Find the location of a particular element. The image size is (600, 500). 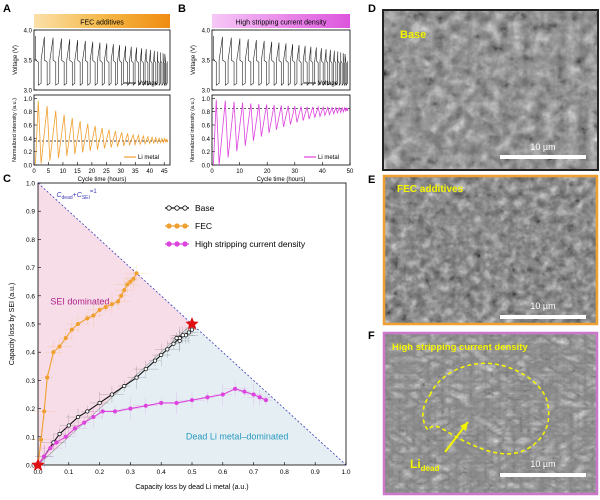

c-x-tick-label: 0.2 is located at coordinates (99, 472).